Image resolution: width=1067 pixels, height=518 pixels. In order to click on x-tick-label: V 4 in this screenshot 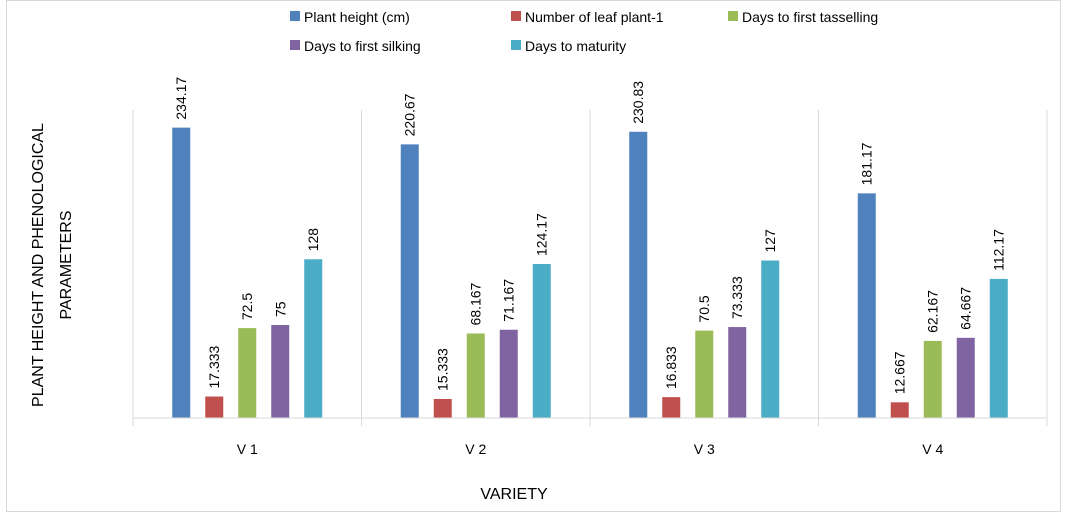, I will do `click(932, 449)`.